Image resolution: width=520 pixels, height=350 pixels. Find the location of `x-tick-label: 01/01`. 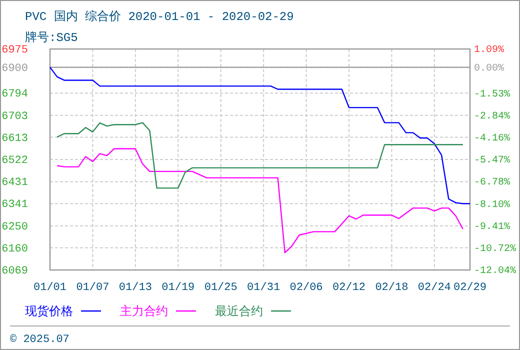

x-tick-label: 01/01 is located at coordinates (50, 288).